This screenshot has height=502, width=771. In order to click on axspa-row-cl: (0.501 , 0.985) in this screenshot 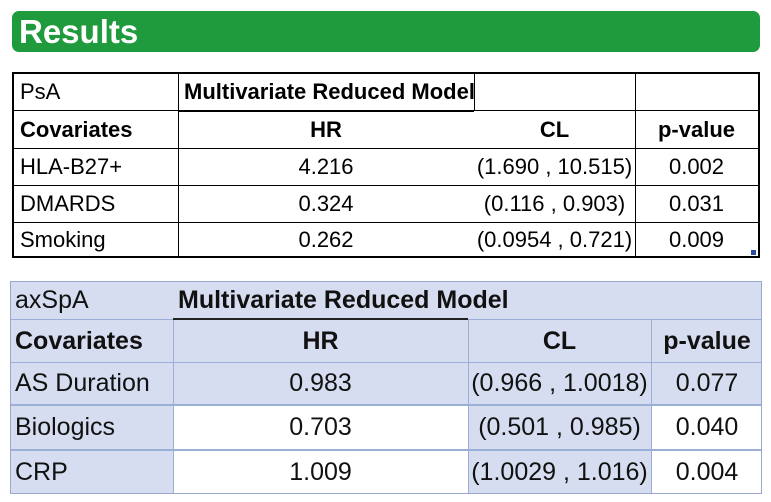, I will do `click(559, 427)`.